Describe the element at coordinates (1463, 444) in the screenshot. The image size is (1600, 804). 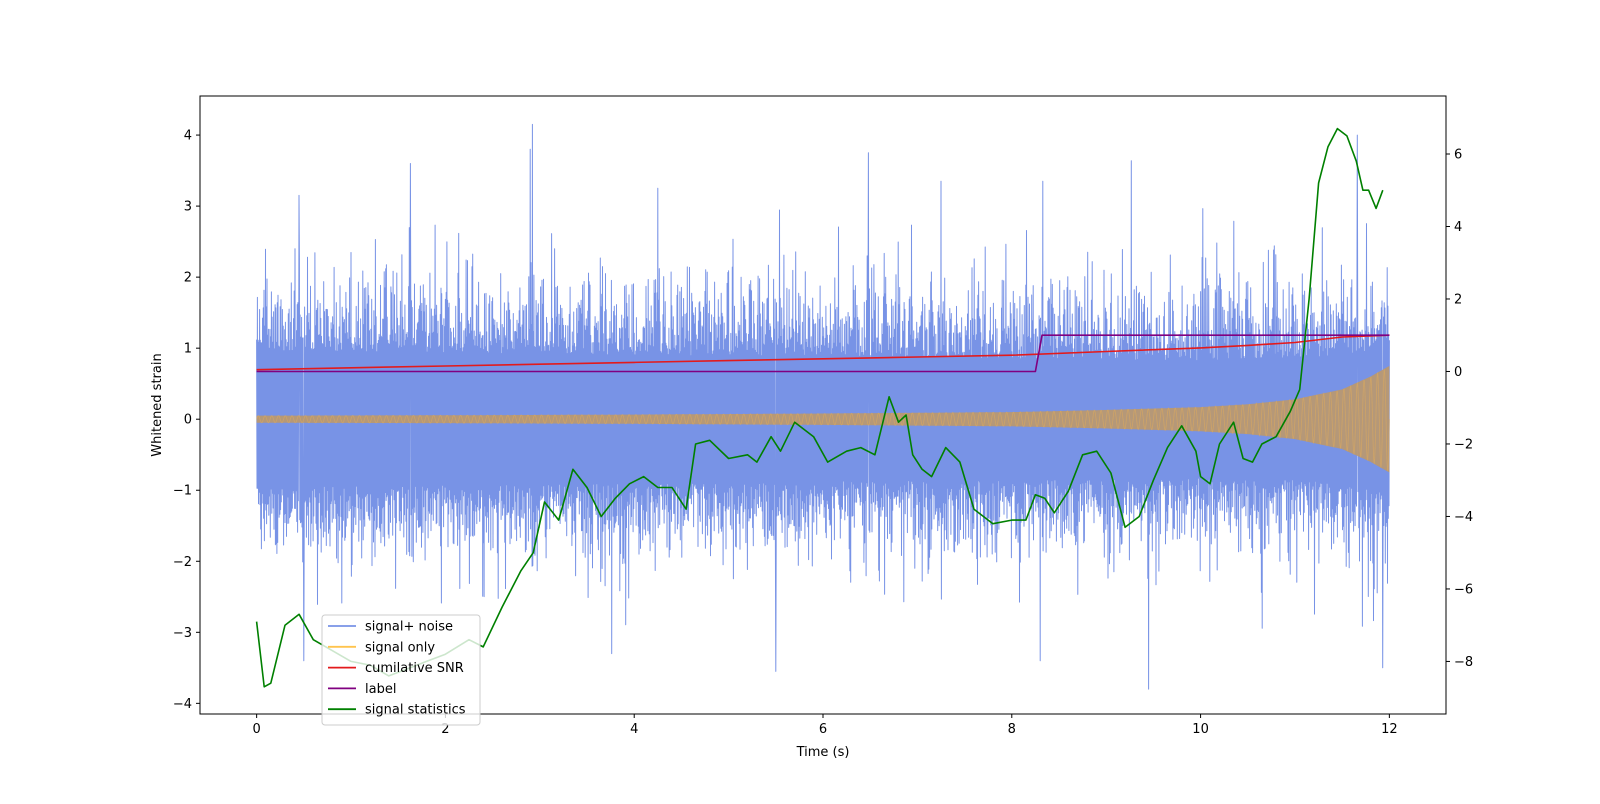
I see `y2-tick-label: −2` at that location.